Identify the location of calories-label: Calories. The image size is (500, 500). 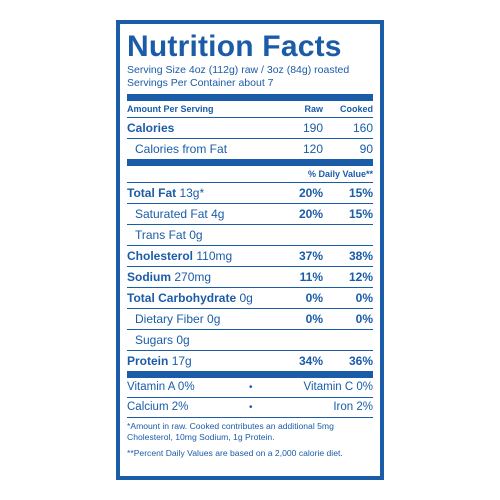
(151, 128).